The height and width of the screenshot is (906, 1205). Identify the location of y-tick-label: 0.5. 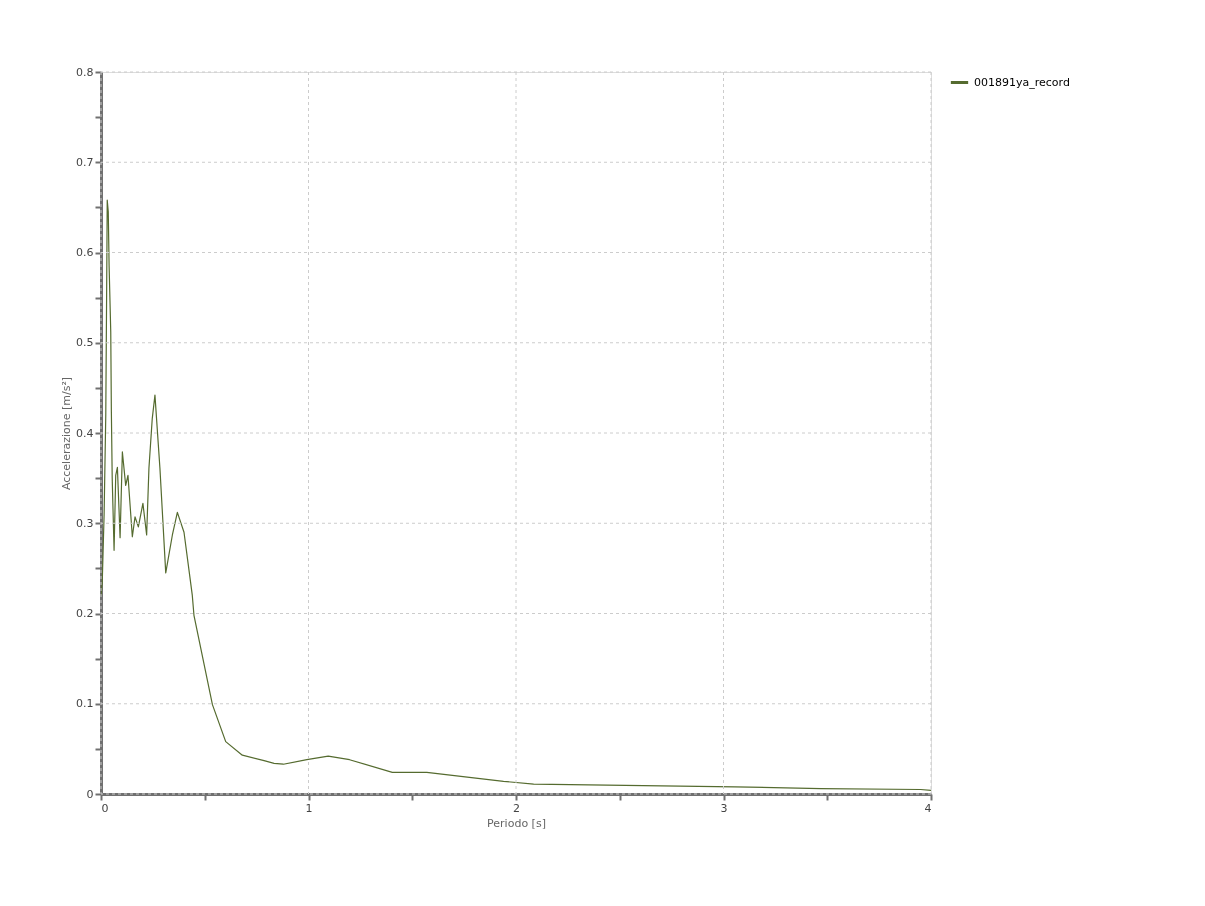
(85, 343).